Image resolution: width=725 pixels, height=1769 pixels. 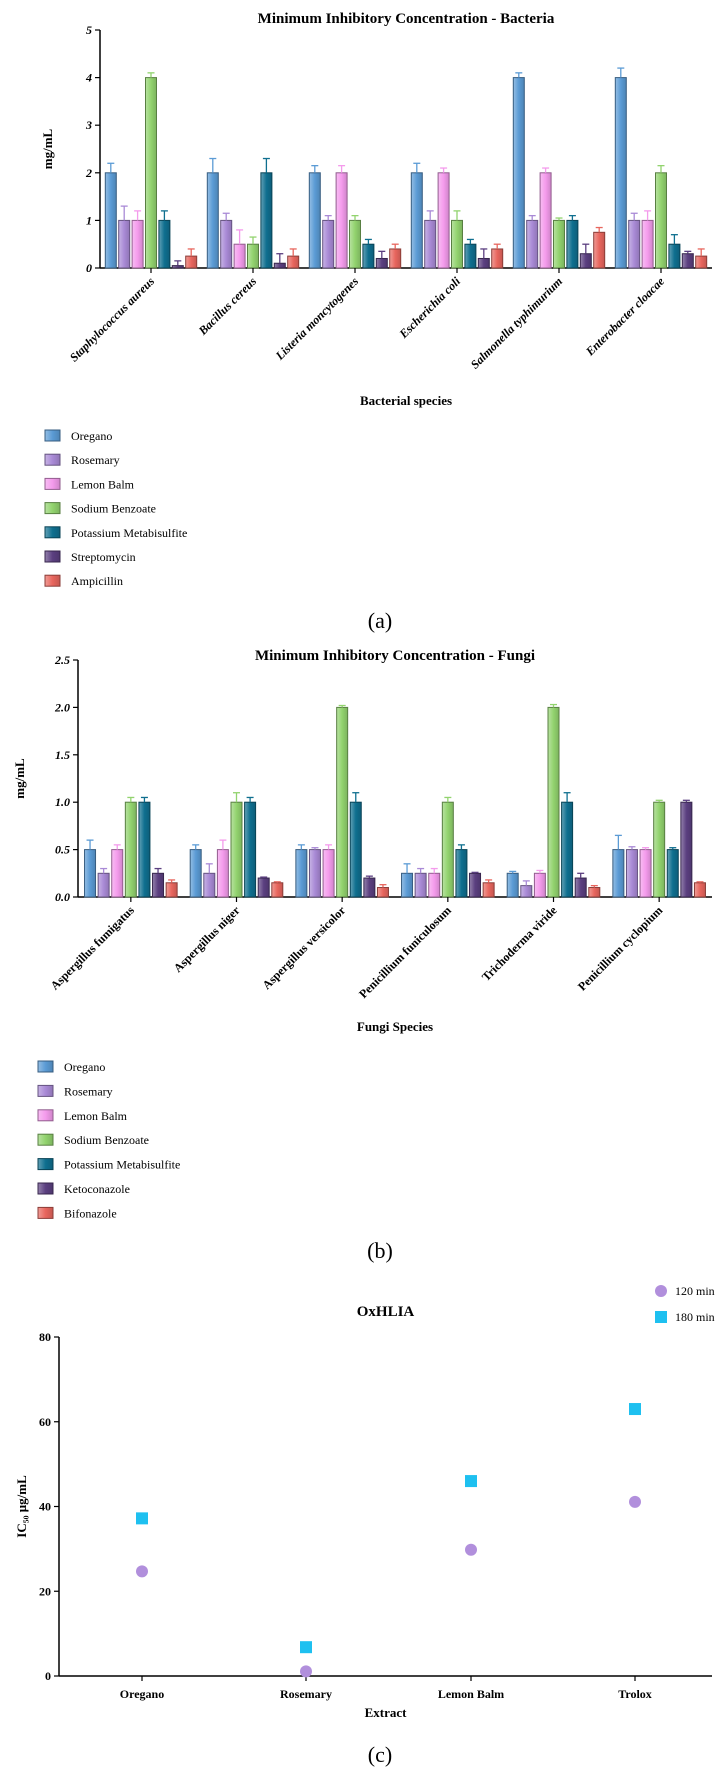 What do you see at coordinates (674, 256) in the screenshot?
I see `bar-potassium-metabisulfite-enterobacter-cloacae` at bounding box center [674, 256].